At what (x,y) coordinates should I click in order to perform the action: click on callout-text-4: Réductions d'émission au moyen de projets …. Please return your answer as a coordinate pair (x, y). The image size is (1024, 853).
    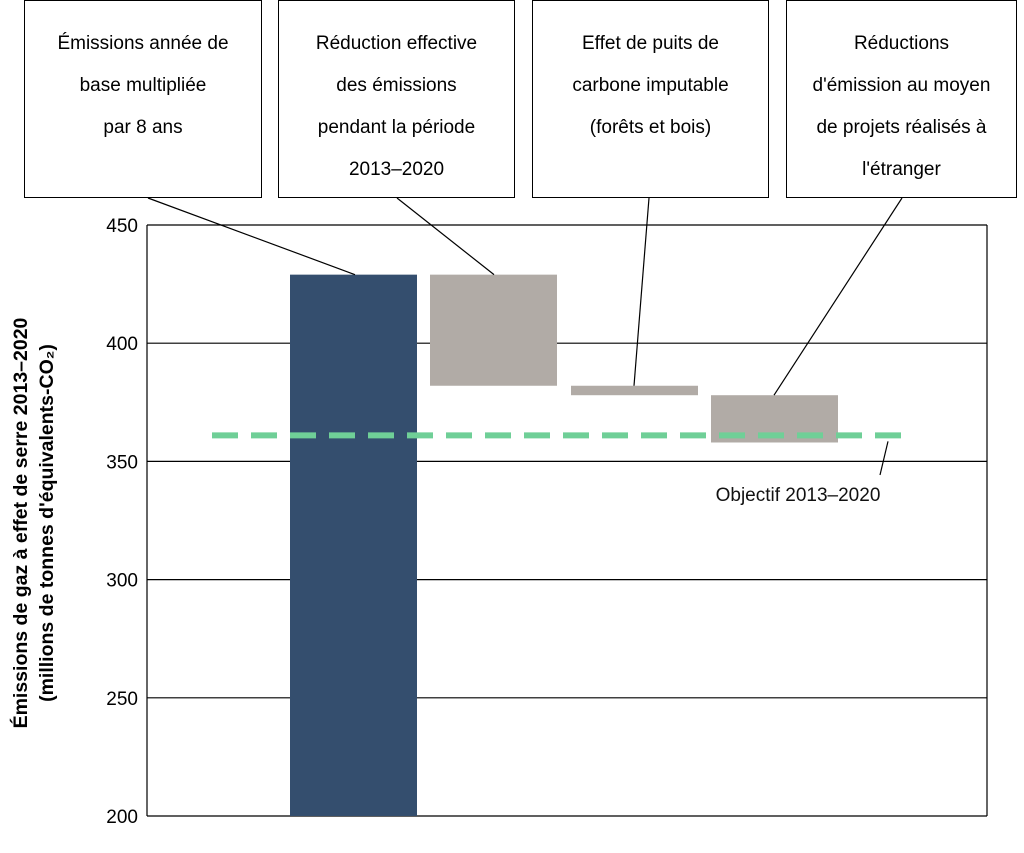
    Looking at the image, I should click on (902, 107).